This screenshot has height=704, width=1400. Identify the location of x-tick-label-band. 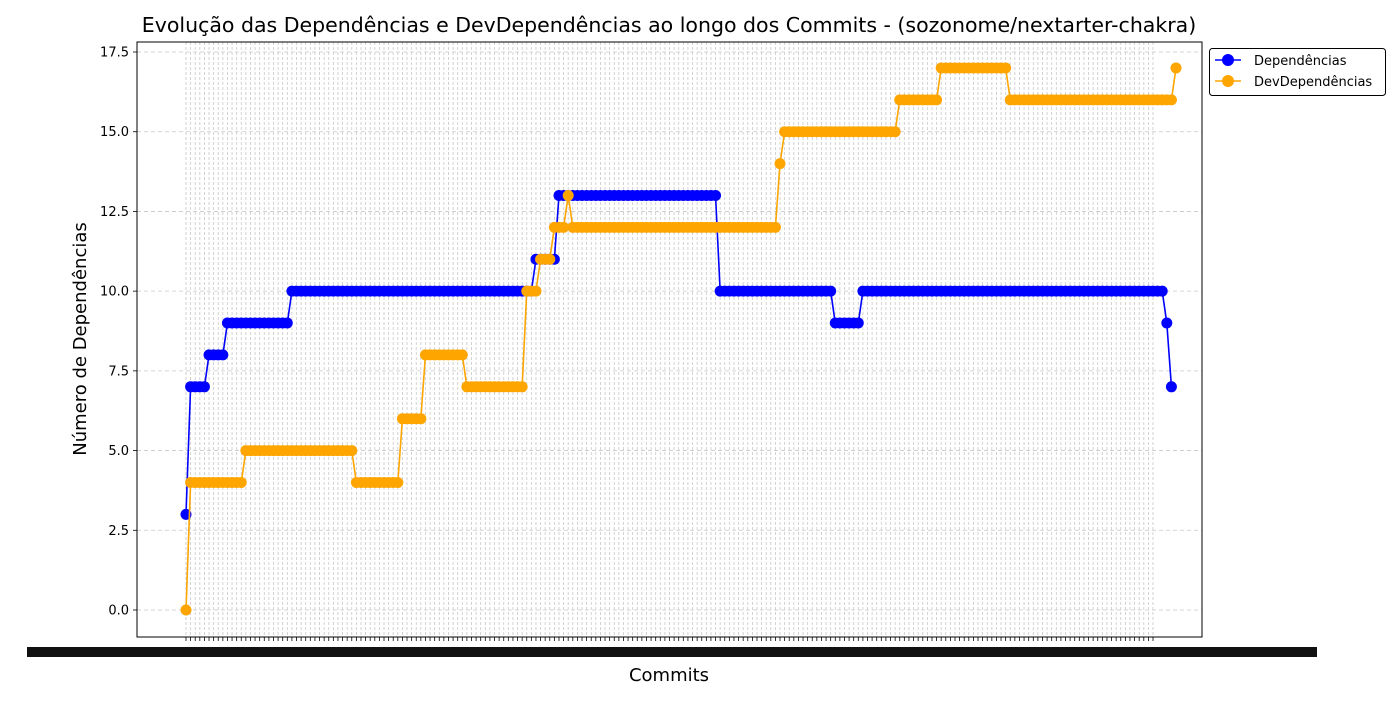
(672, 652).